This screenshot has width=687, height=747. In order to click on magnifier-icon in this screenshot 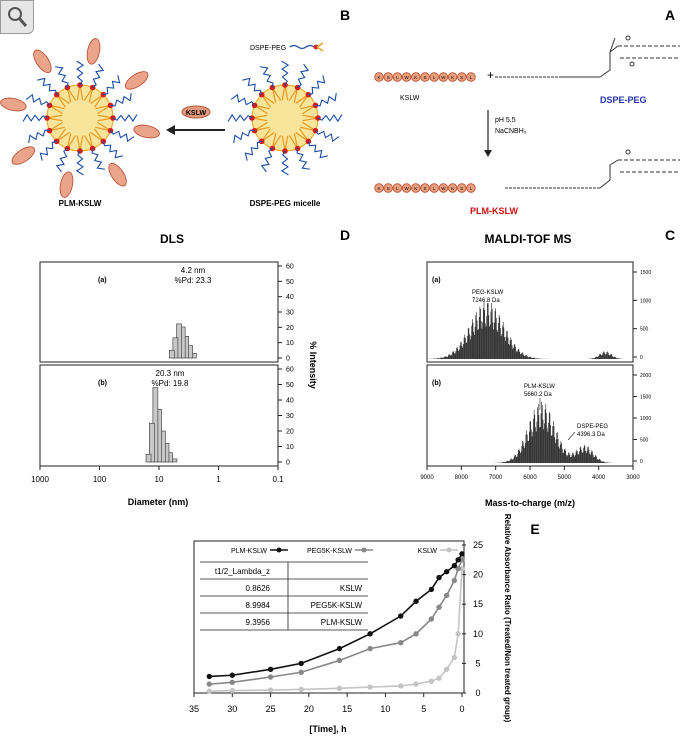, I will do `click(18, 17)`.